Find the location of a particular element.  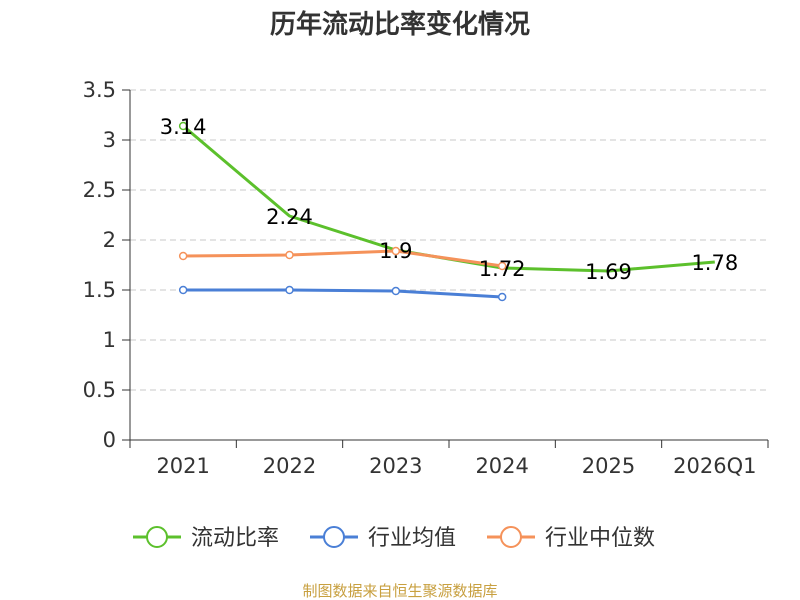

x-tick-label: 2024 is located at coordinates (501, 466).